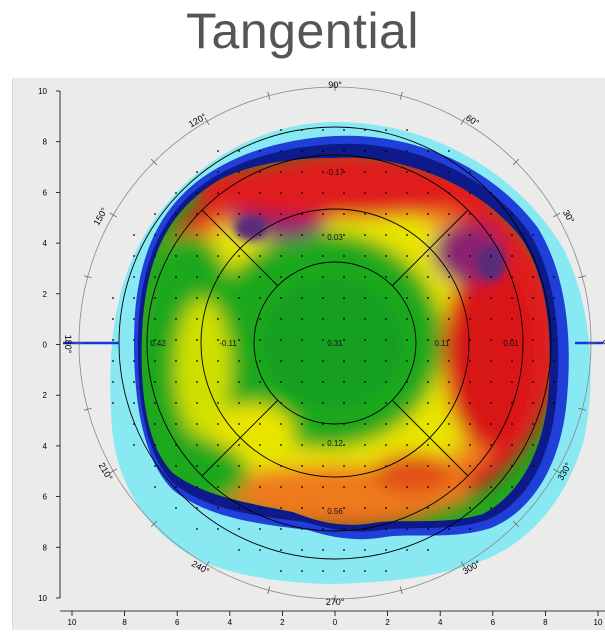 This screenshot has height=635, width=605. Describe the element at coordinates (45, 547) in the screenshot. I see `y-axis-tick-label: 8` at that location.